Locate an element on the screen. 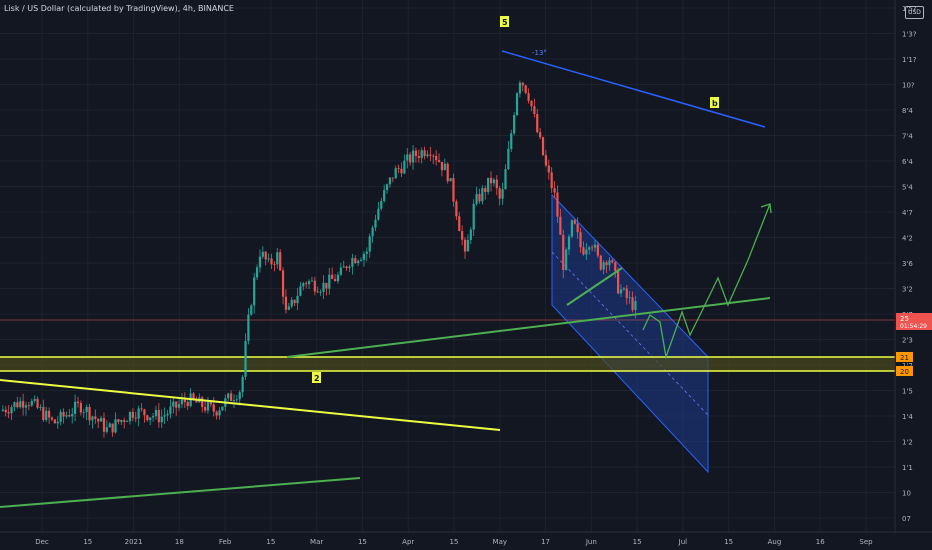  time-tick-label: Mar is located at coordinates (316, 542).